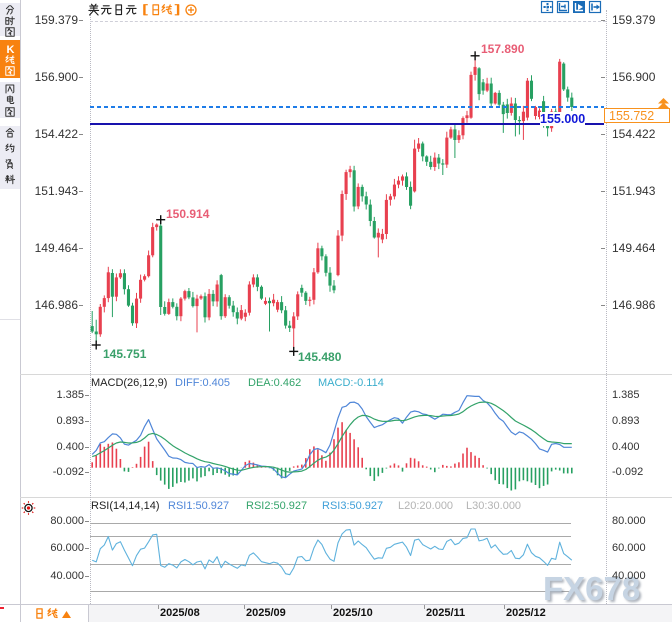  Describe the element at coordinates (188, 214) in the screenshot. I see `svg-text: 150.914` at that location.